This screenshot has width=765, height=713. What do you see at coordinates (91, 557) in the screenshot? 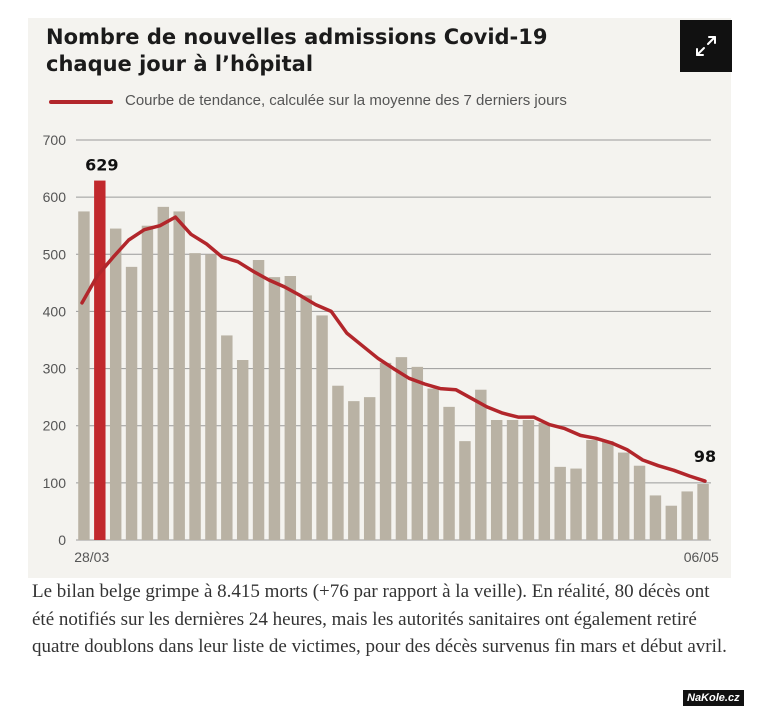
I see `x-tick-label: 28/03` at bounding box center [91, 557].